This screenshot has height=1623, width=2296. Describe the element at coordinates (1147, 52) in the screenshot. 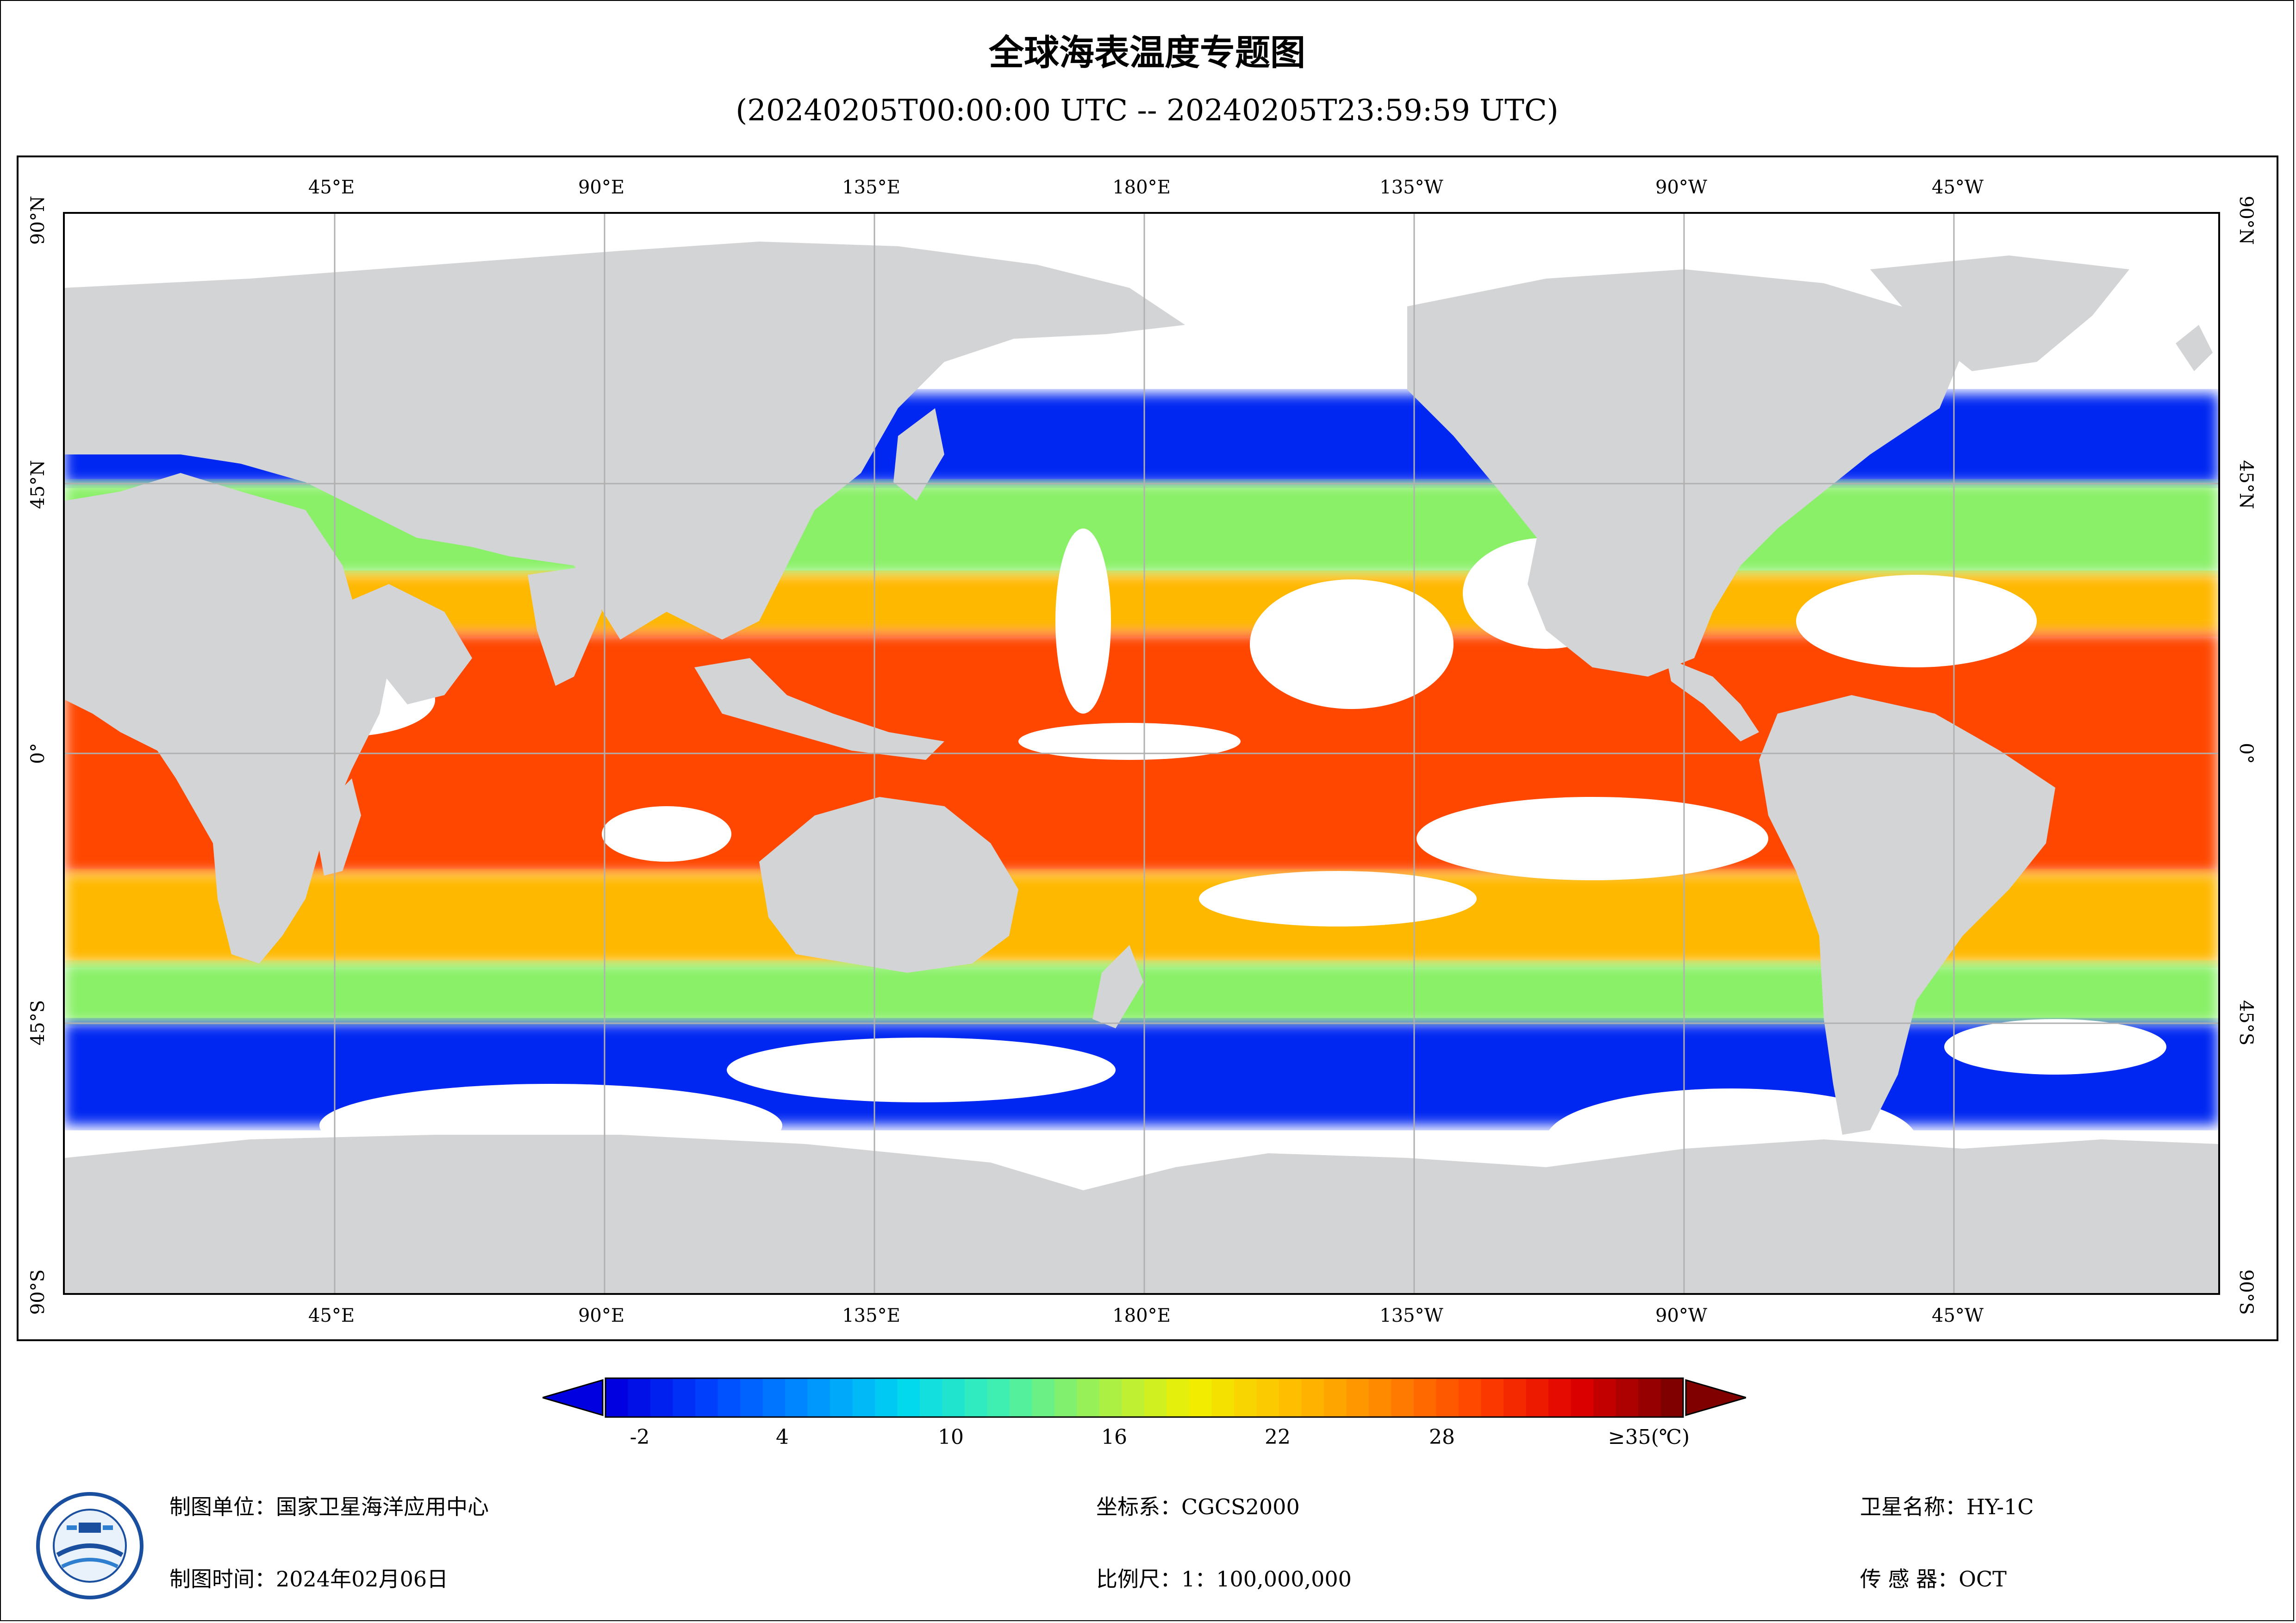

I see `map-title: 全球海表温度专题图` at that location.